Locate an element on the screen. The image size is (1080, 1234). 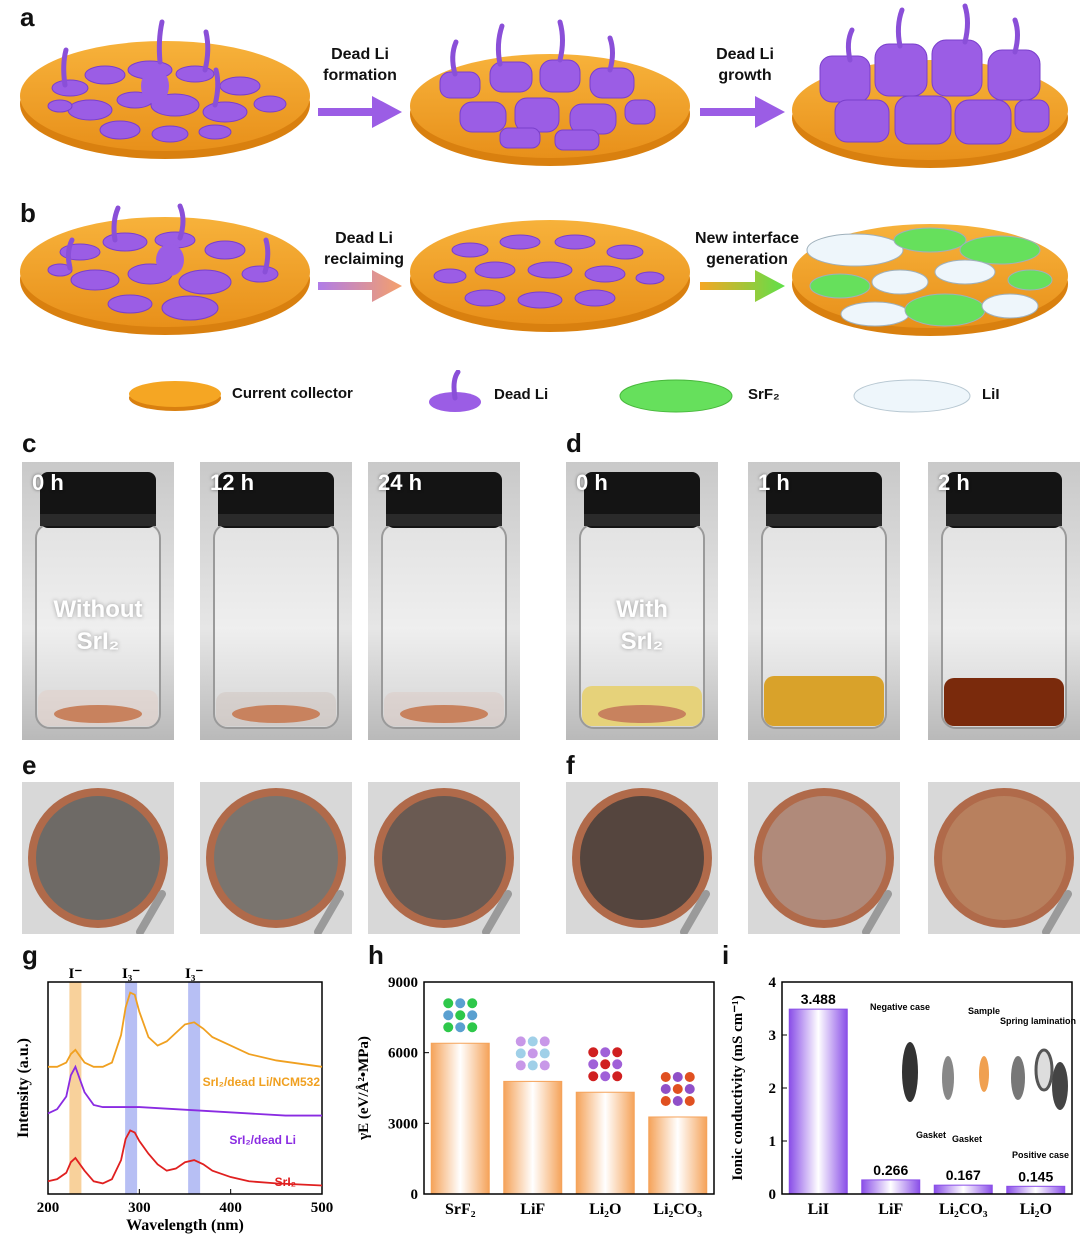
arrow-b2 is located at coordinates (742, 286).